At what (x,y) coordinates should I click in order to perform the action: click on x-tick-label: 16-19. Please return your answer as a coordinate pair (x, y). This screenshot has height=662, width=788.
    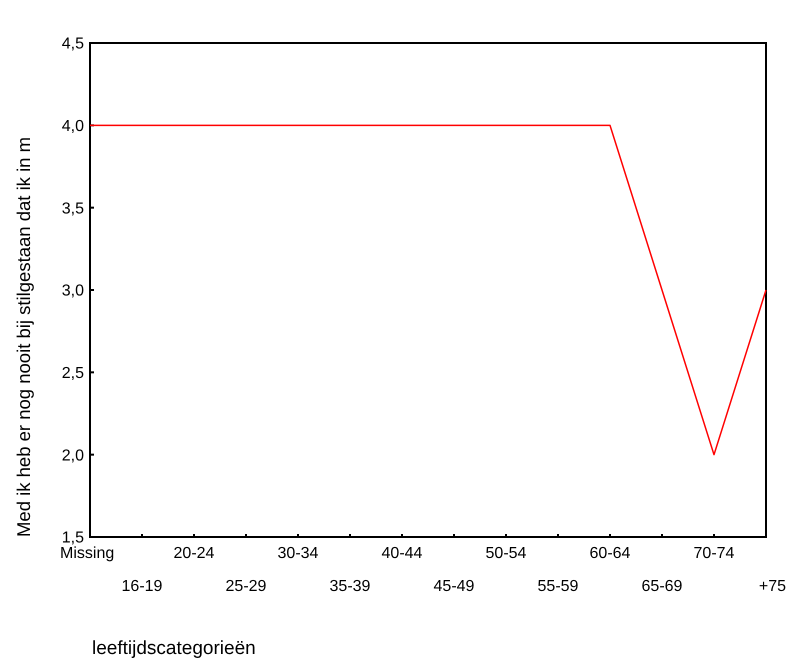
    Looking at the image, I should click on (142, 586).